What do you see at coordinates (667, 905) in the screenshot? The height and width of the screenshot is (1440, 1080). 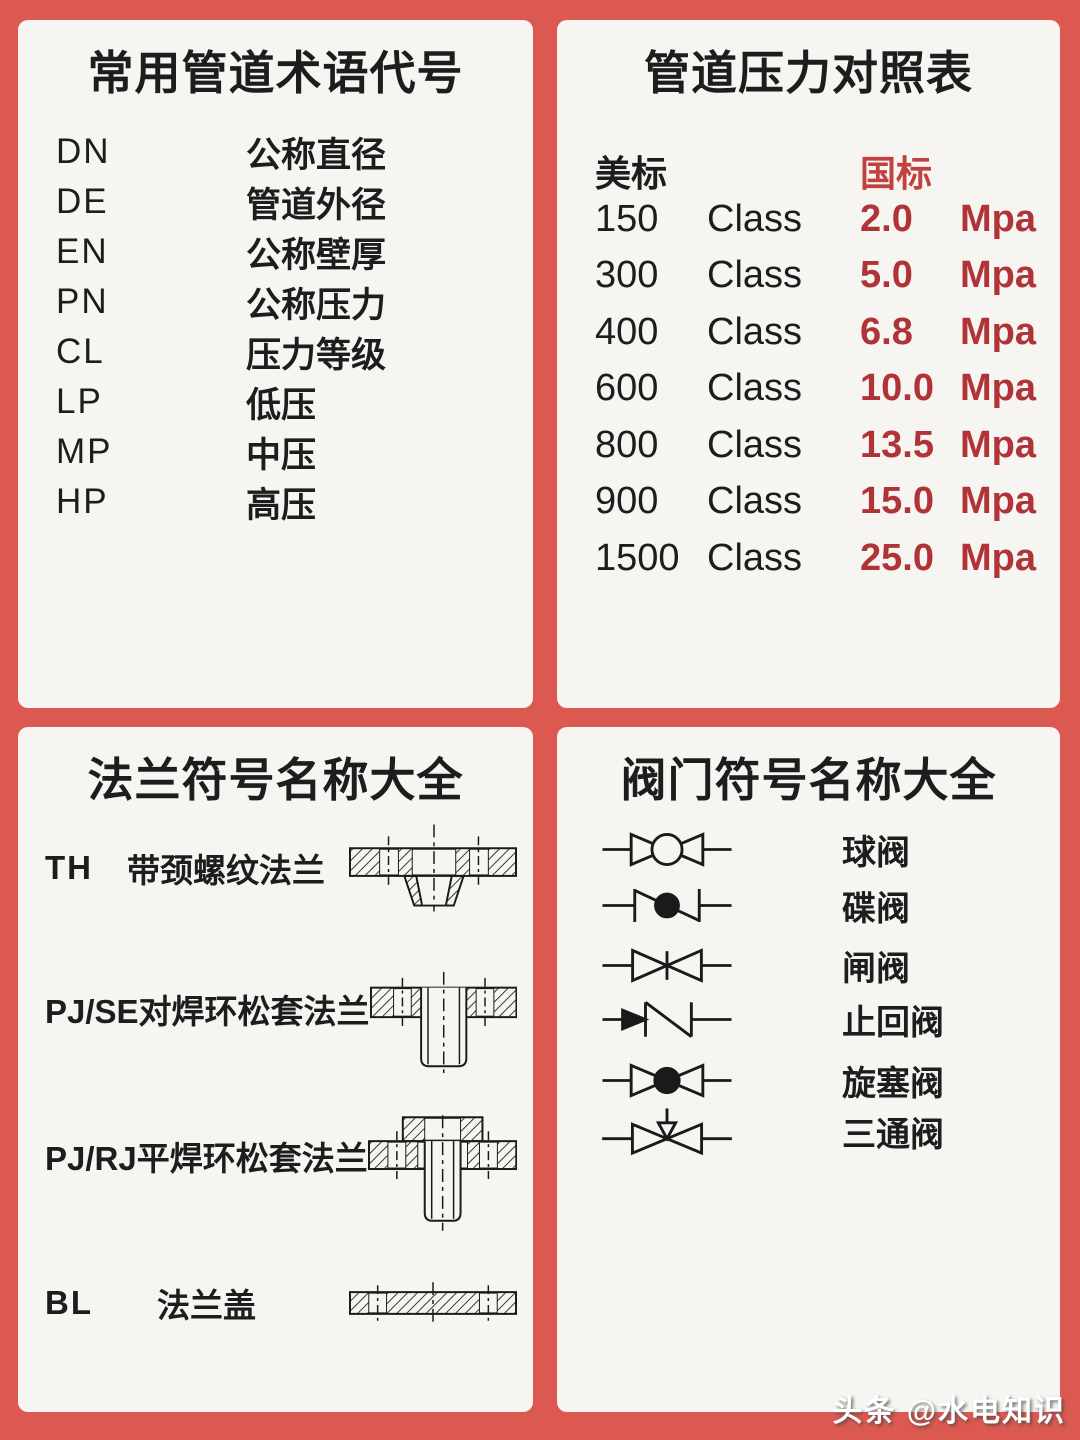 I see `butterfly-valve-icon` at bounding box center [667, 905].